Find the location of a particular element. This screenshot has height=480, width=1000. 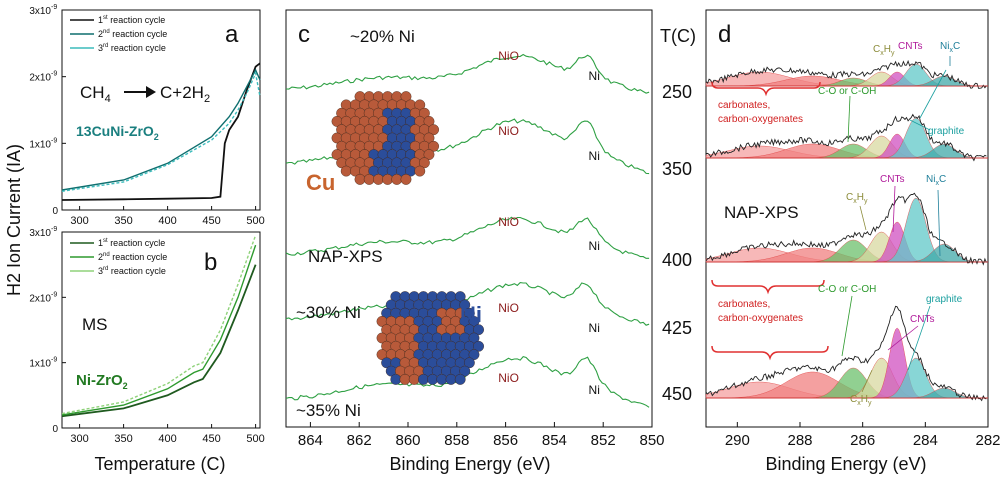

temperature-column: T(C) 250 350 400 425 450 is located at coordinates (678, 215).